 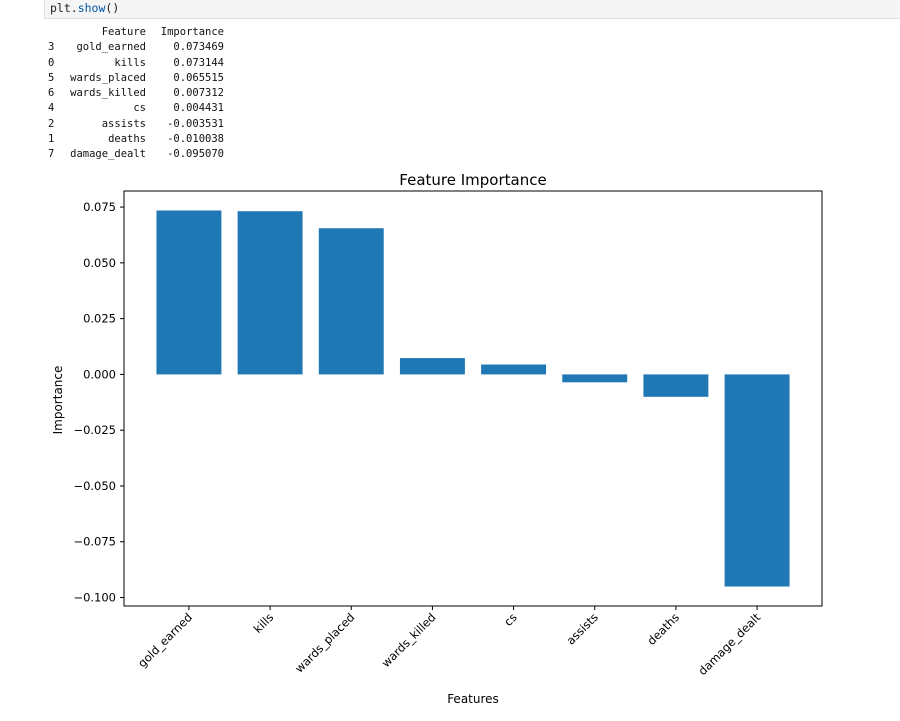 I want to click on y-tick-label: −0.100, so click(x=94, y=598).